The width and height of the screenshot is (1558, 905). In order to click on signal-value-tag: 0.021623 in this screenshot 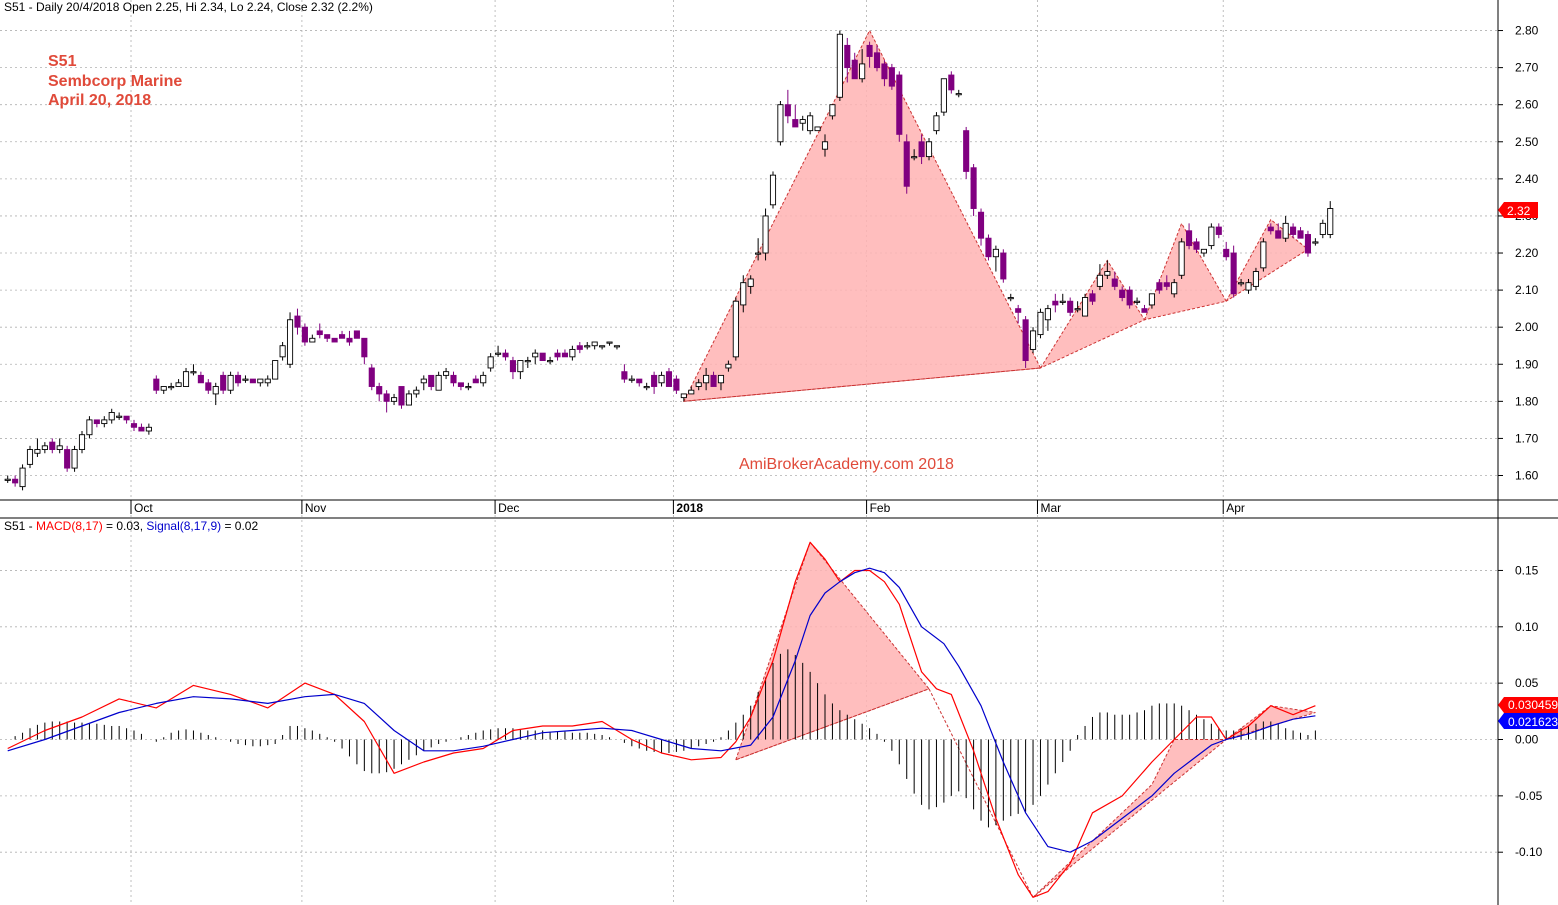, I will do `click(1528, 721)`.